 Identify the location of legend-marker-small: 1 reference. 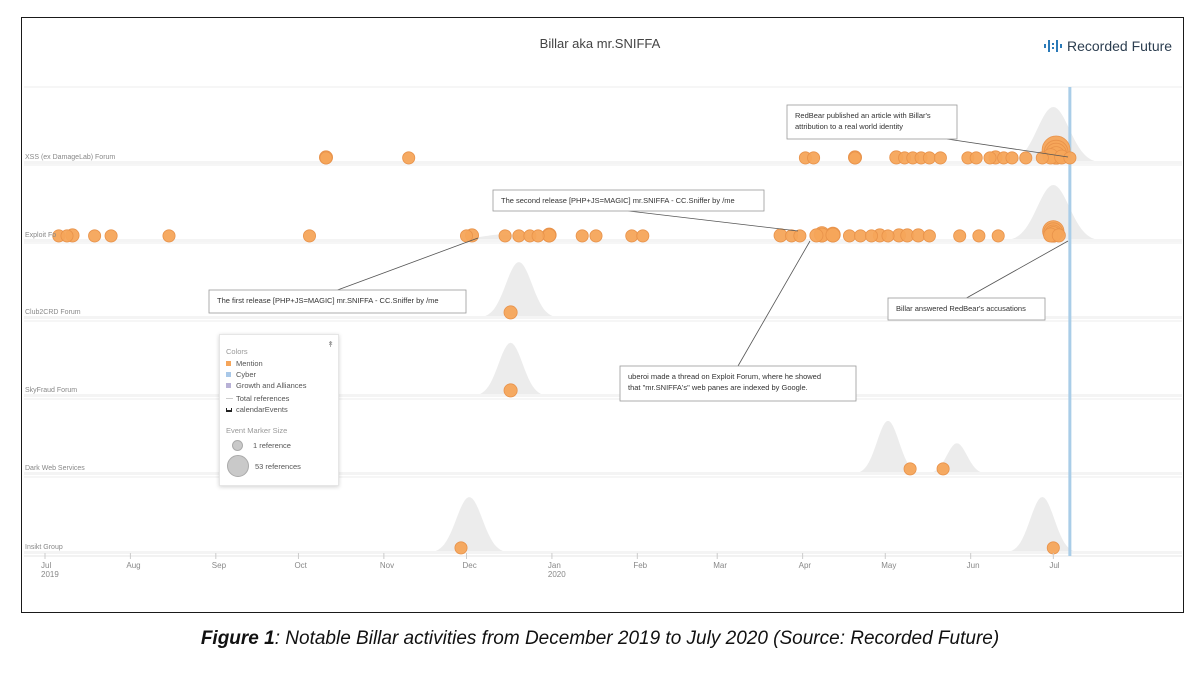
(279, 445).